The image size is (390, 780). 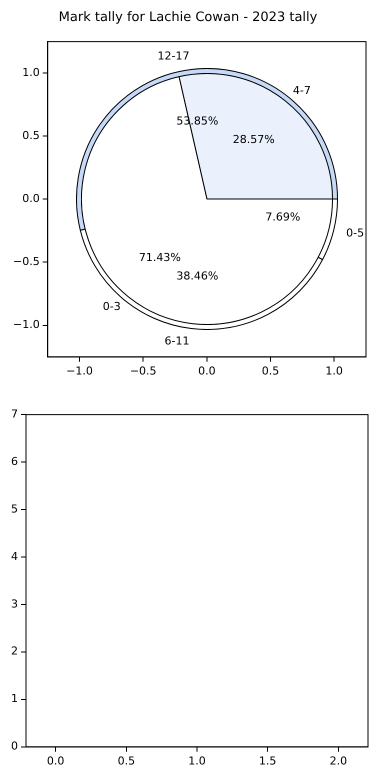 What do you see at coordinates (31, 72) in the screenshot?
I see `y-tick-label: 1.0` at bounding box center [31, 72].